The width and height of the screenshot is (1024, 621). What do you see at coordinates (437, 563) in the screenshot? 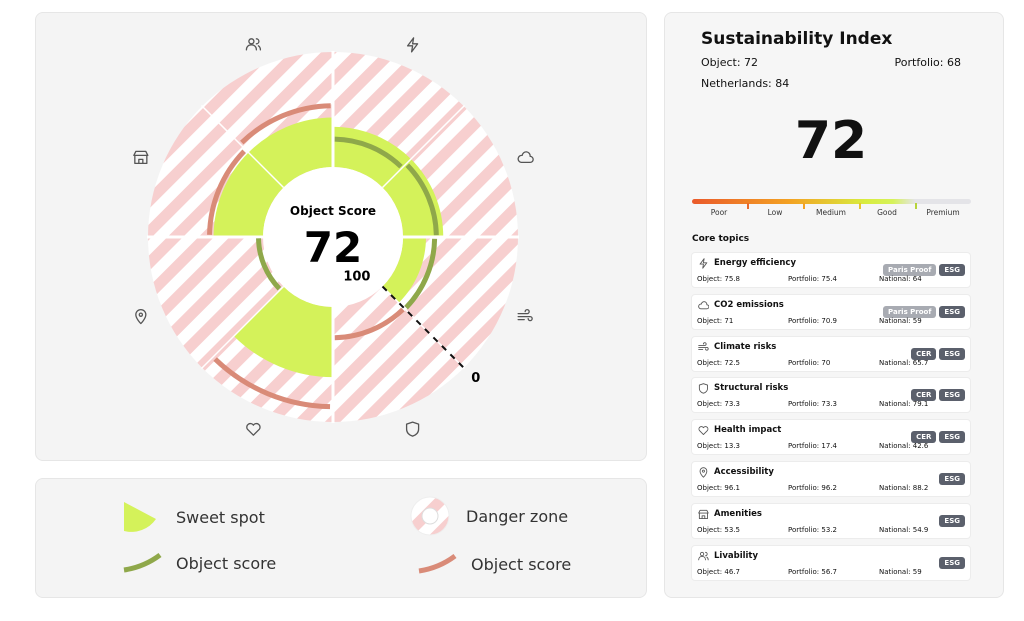
I see `legend-swatch` at bounding box center [437, 563].